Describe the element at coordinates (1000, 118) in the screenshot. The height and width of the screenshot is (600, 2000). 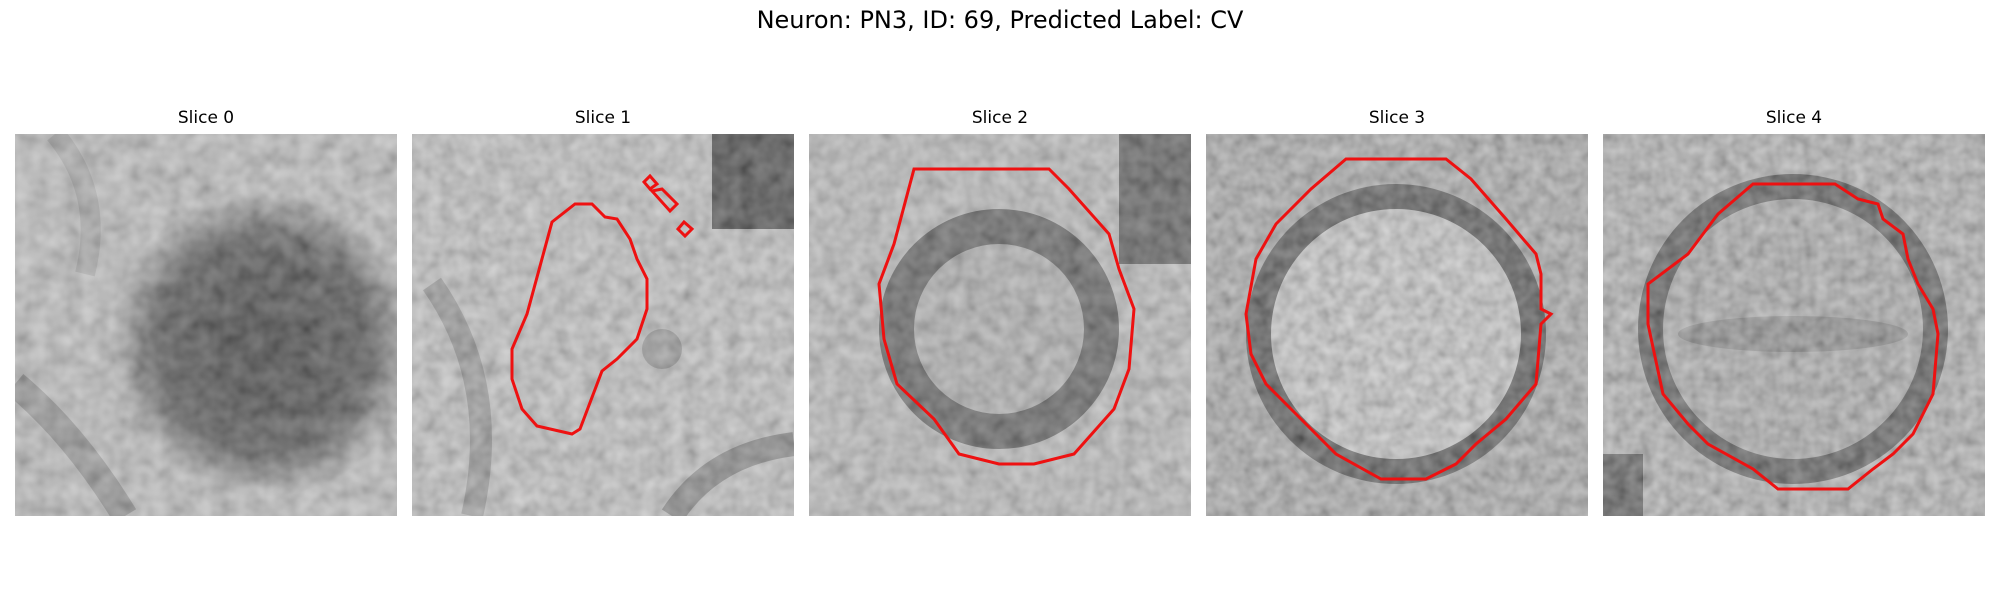
I see `slice-title-2: Slice 2` at that location.